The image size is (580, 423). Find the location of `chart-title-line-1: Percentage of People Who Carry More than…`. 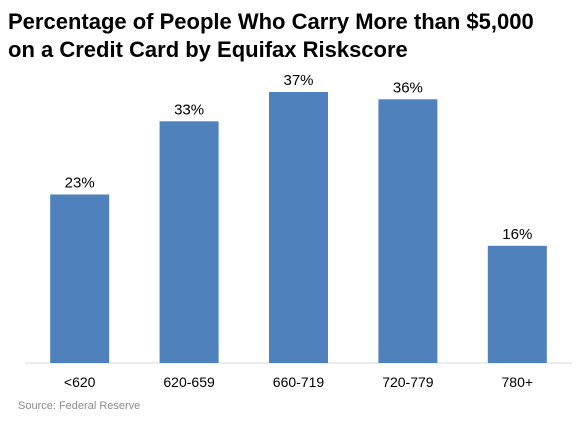

chart-title-line-1: Percentage of People Who Carry More than… is located at coordinates (271, 21).